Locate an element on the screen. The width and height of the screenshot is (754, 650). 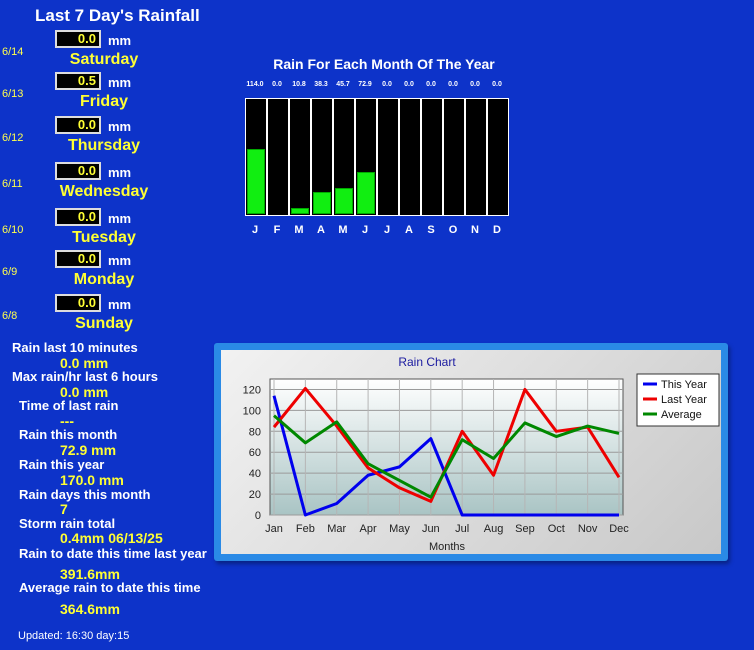
month-letter: D is located at coordinates (497, 230).